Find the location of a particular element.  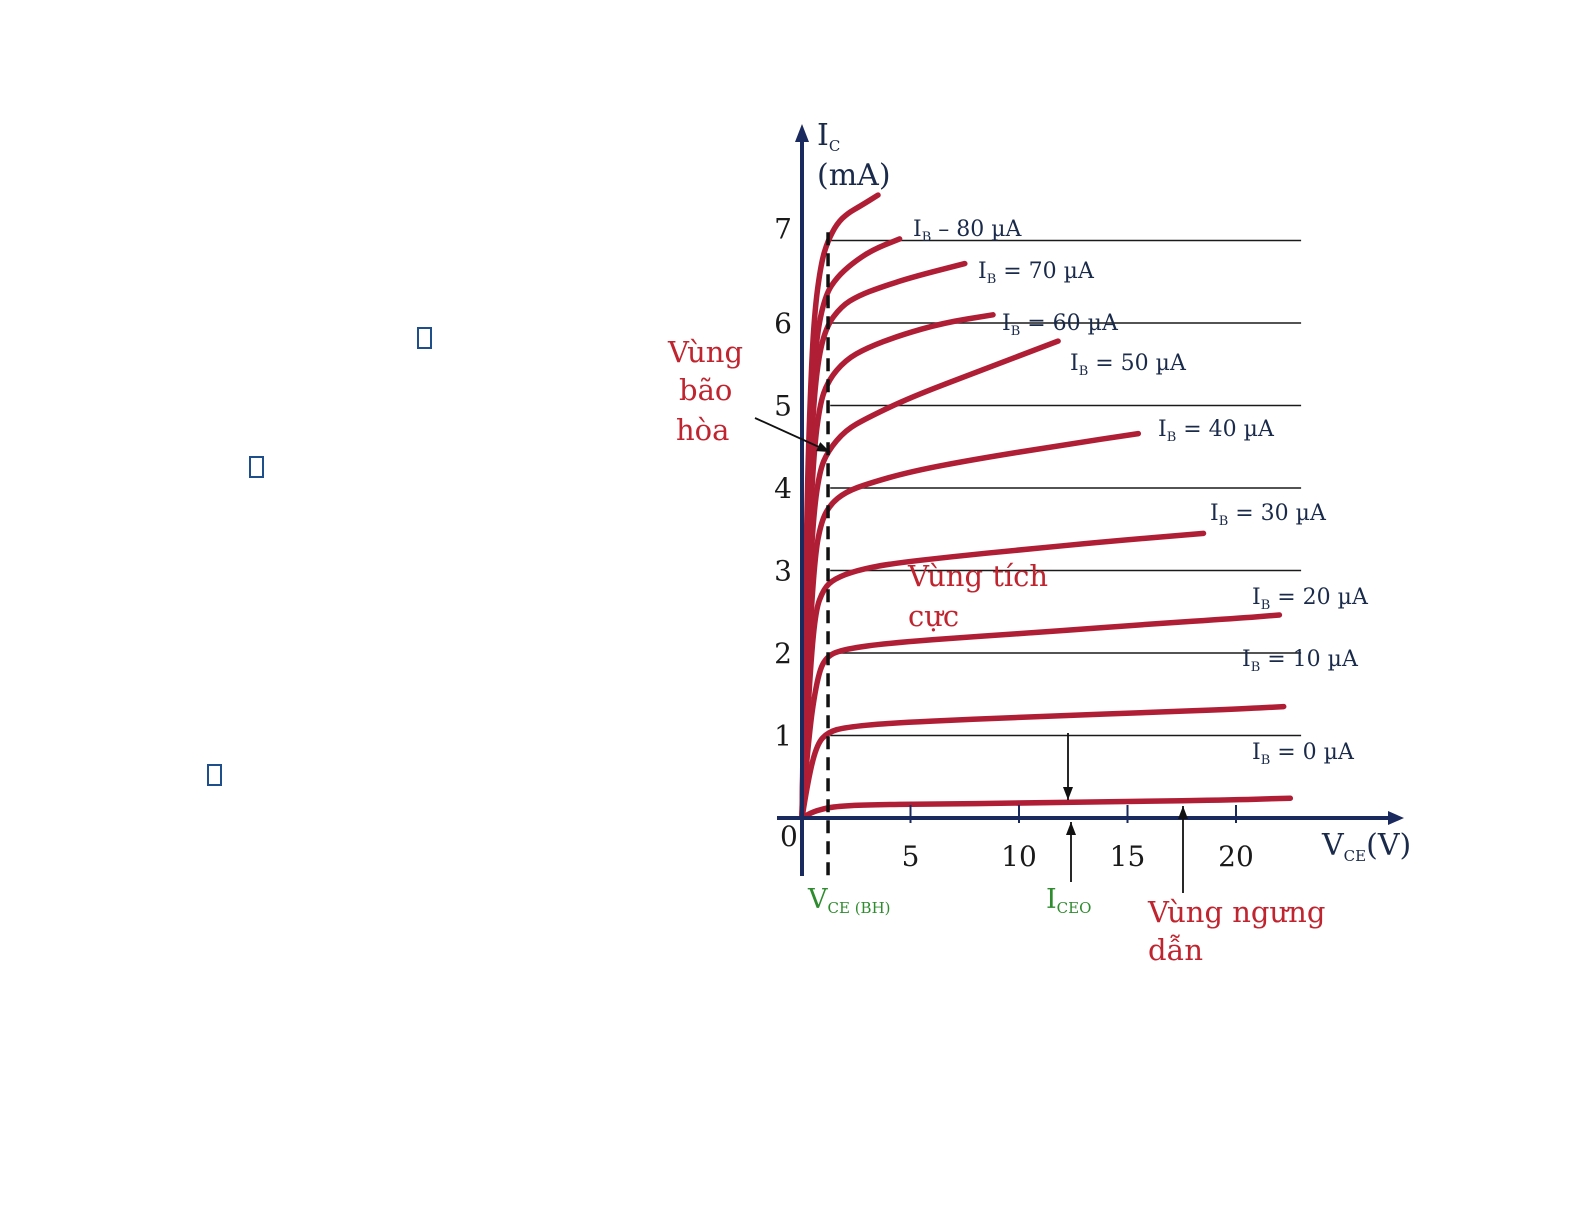

x-tick-label: 15 is located at coordinates (1128, 856).